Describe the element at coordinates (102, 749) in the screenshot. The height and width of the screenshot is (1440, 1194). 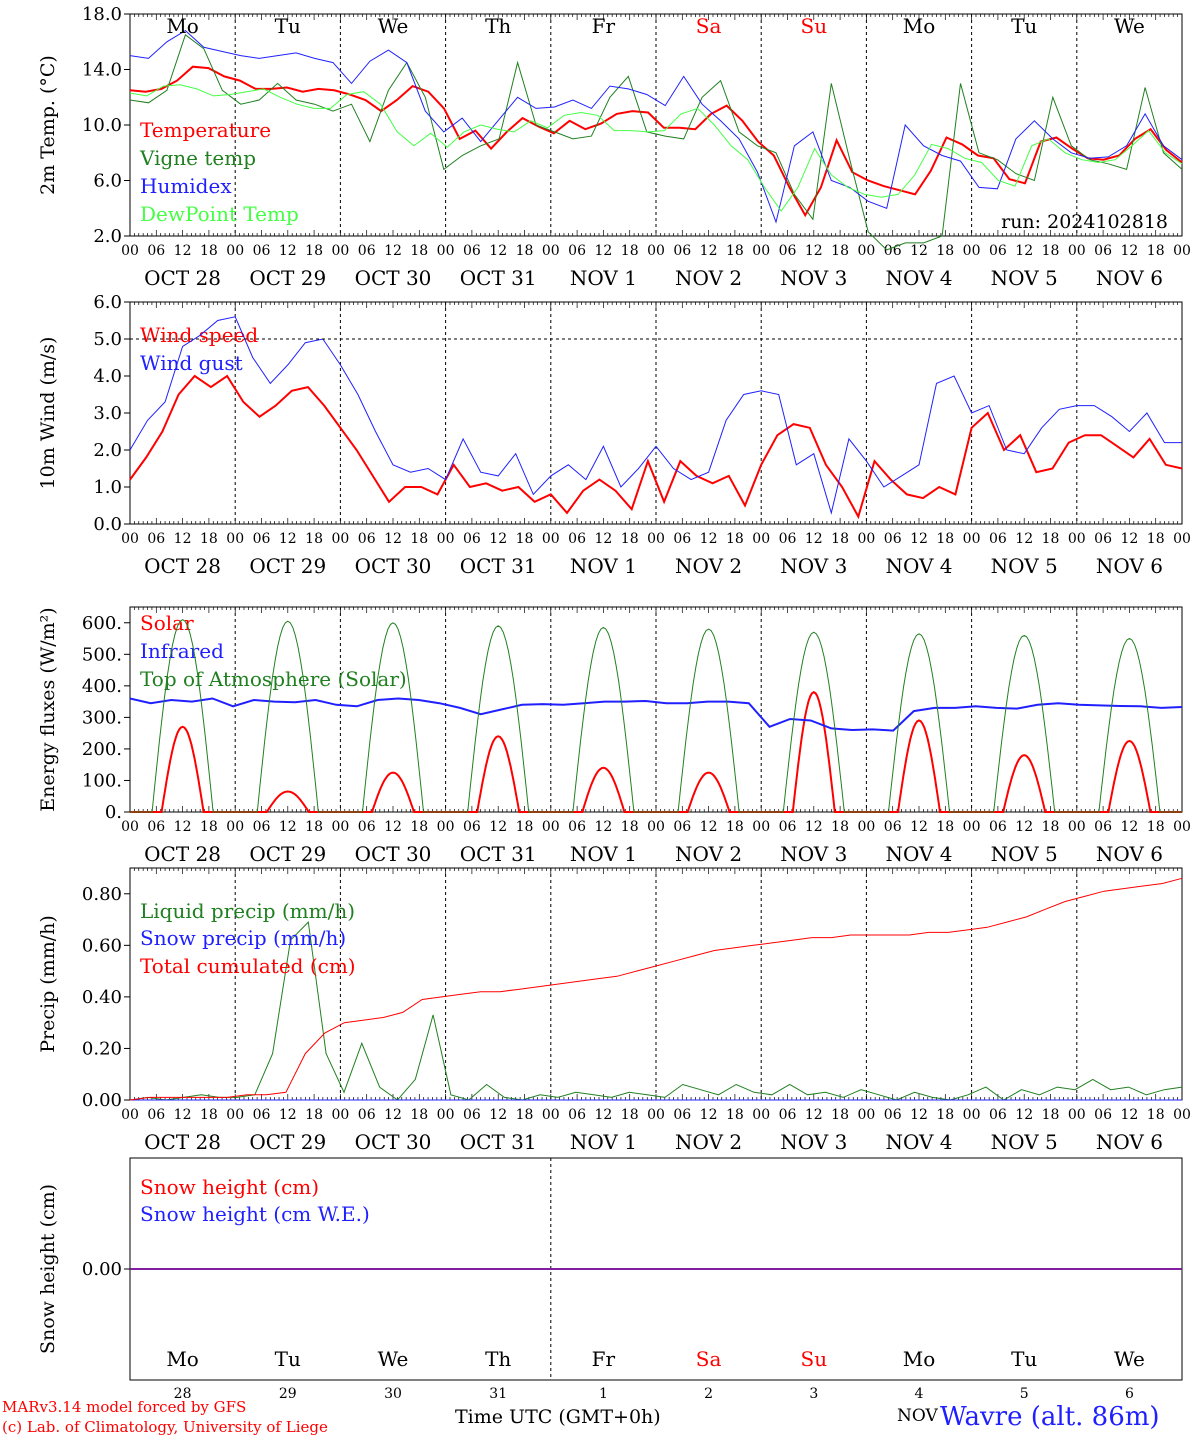
I see `y-tick-label: 200.` at that location.